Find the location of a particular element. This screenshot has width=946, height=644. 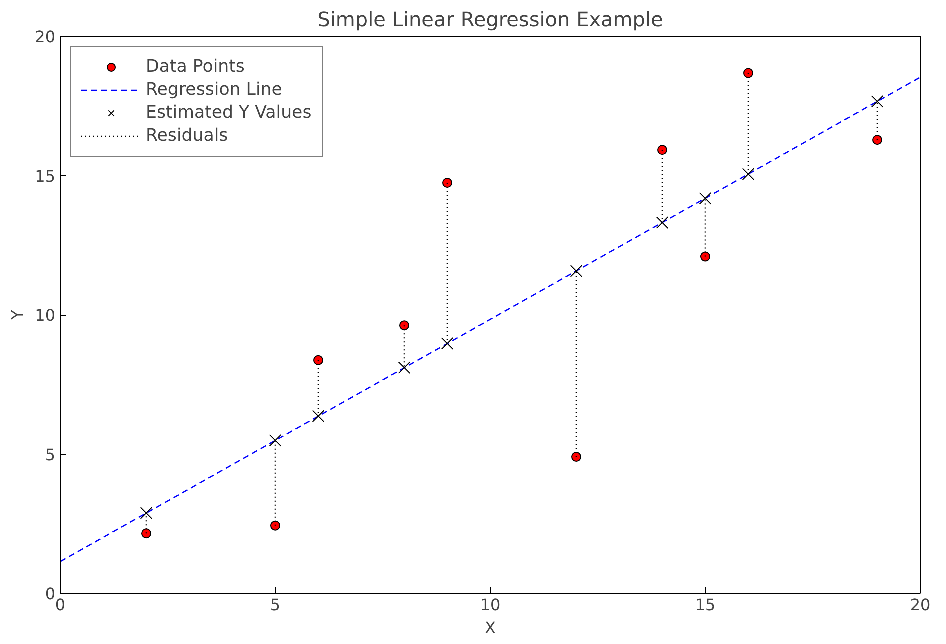

y-tick-label: 20 is located at coordinates (45, 37).